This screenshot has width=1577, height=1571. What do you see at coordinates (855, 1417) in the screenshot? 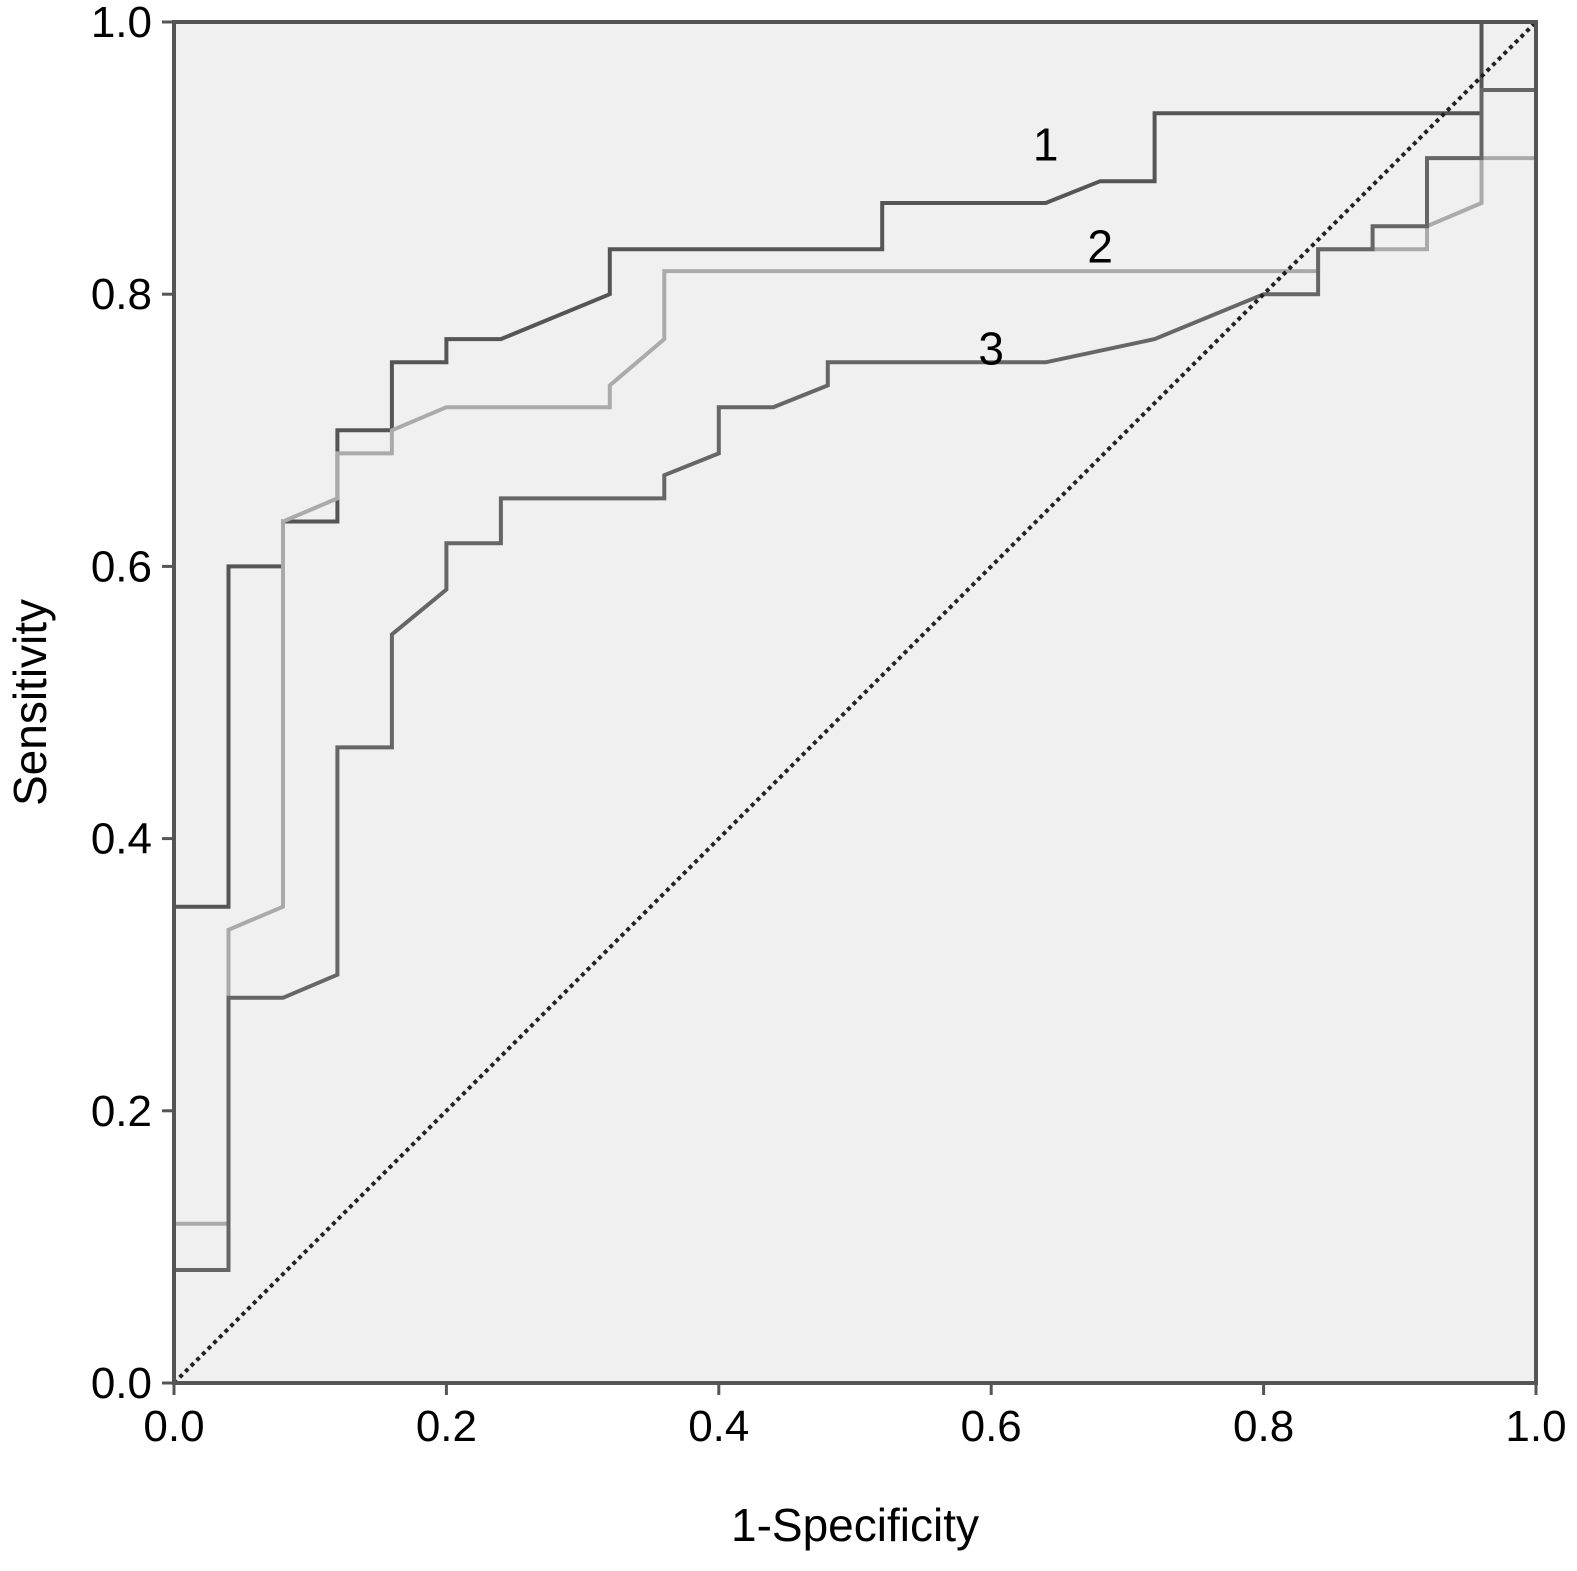
I see `x-axis: 0.0 0.2 0.4 0.6 0.8 1.0` at bounding box center [855, 1417].